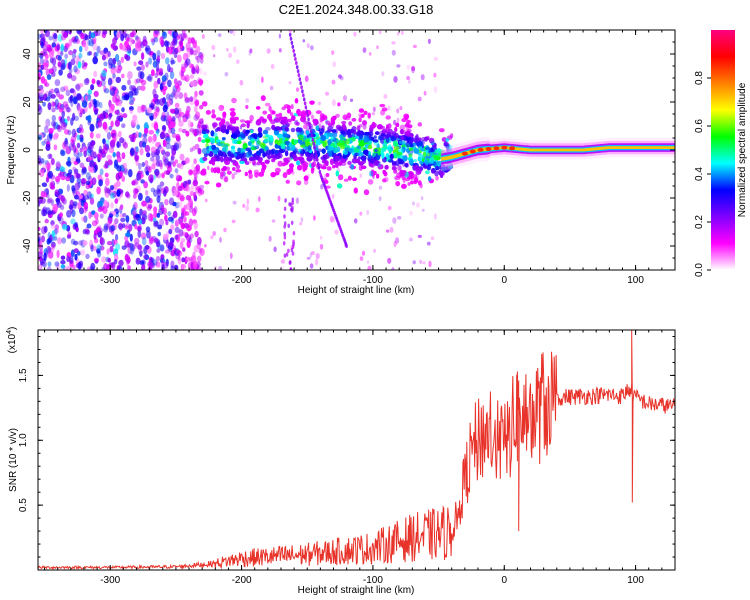 The width and height of the screenshot is (750, 600). I want to click on y-tick-label: 0, so click(27, 150).